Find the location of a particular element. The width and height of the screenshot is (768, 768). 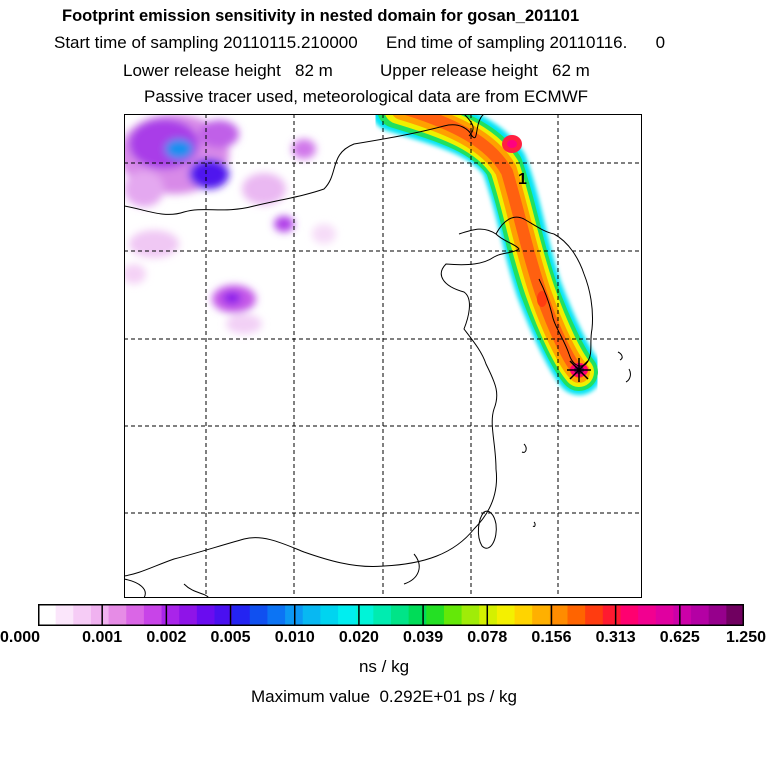

units-label: ns / kg is located at coordinates (384, 666).